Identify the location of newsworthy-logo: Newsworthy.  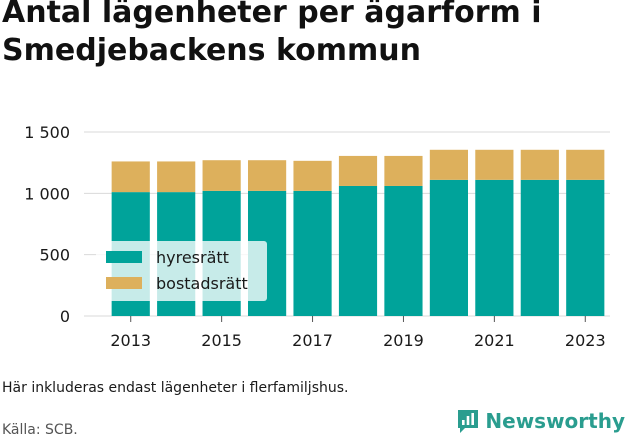
(540, 421).